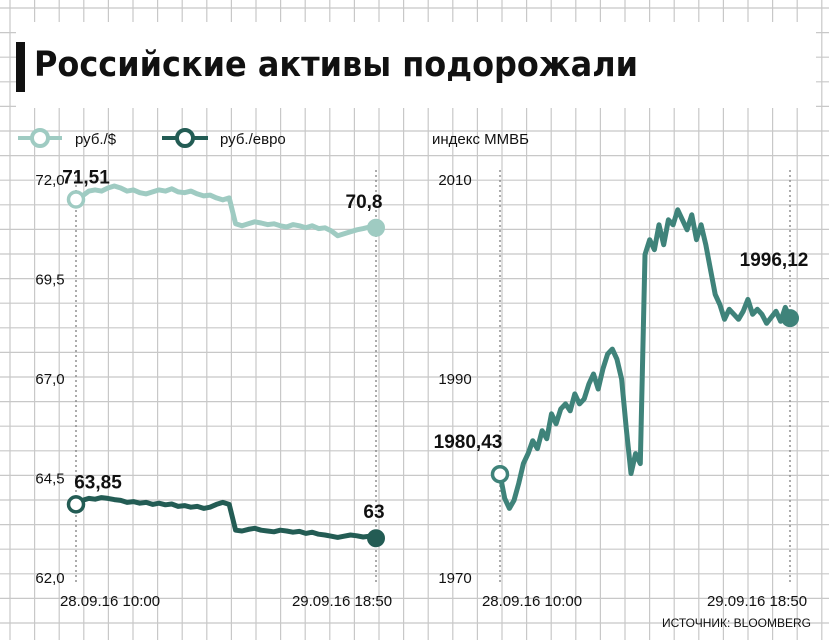 Image resolution: width=829 pixels, height=640 pixels. I want to click on legend-label-usd: руб./$, so click(96, 139).